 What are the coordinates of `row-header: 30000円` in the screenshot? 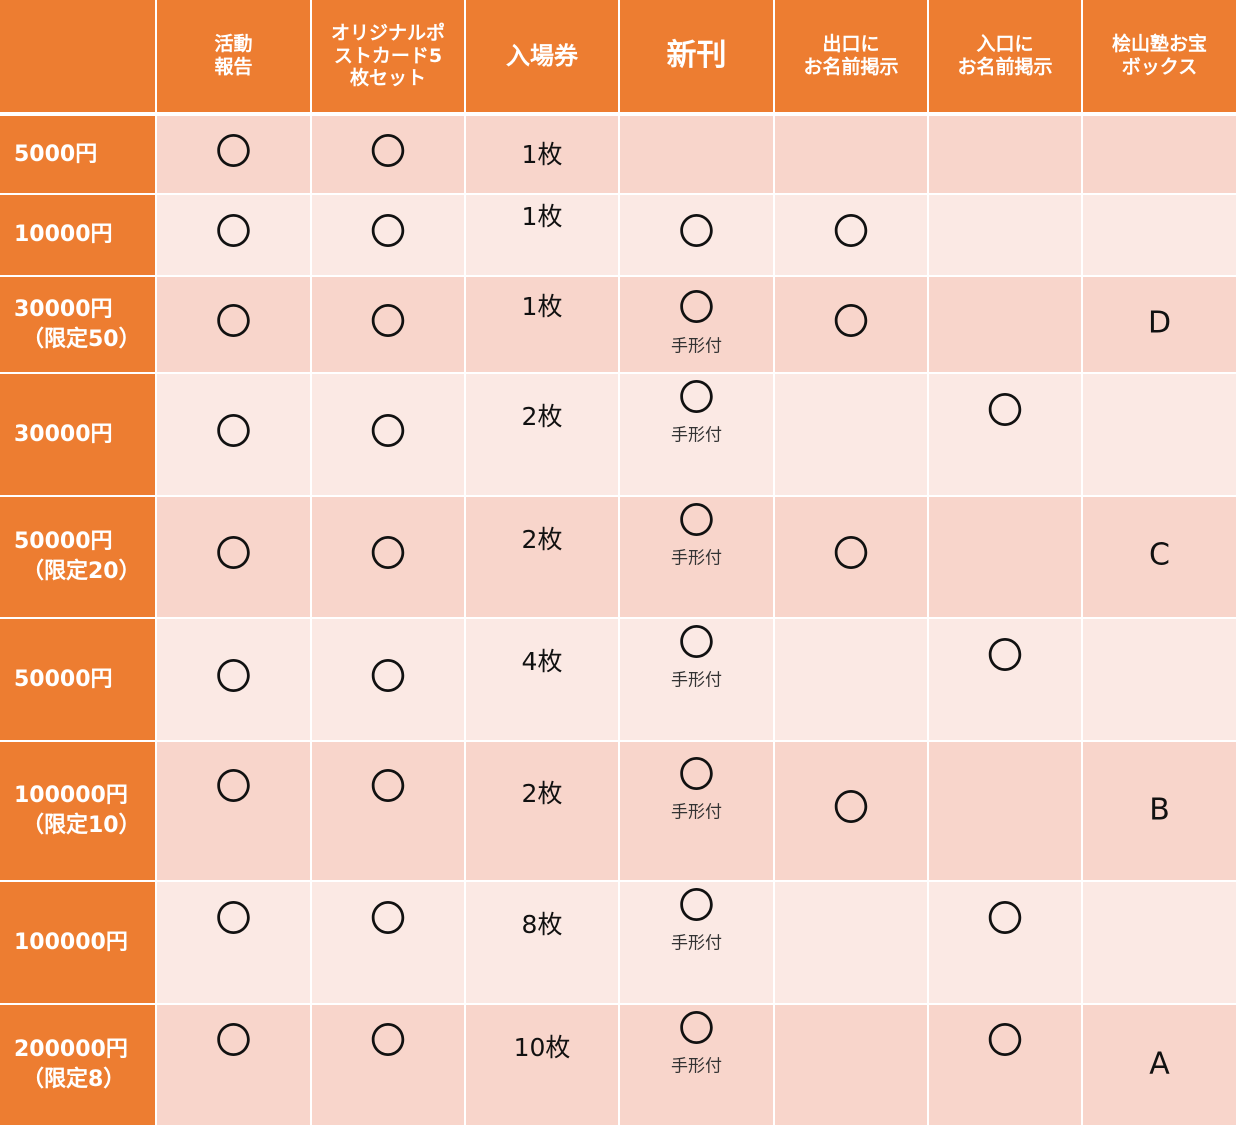 It's located at (77, 434).